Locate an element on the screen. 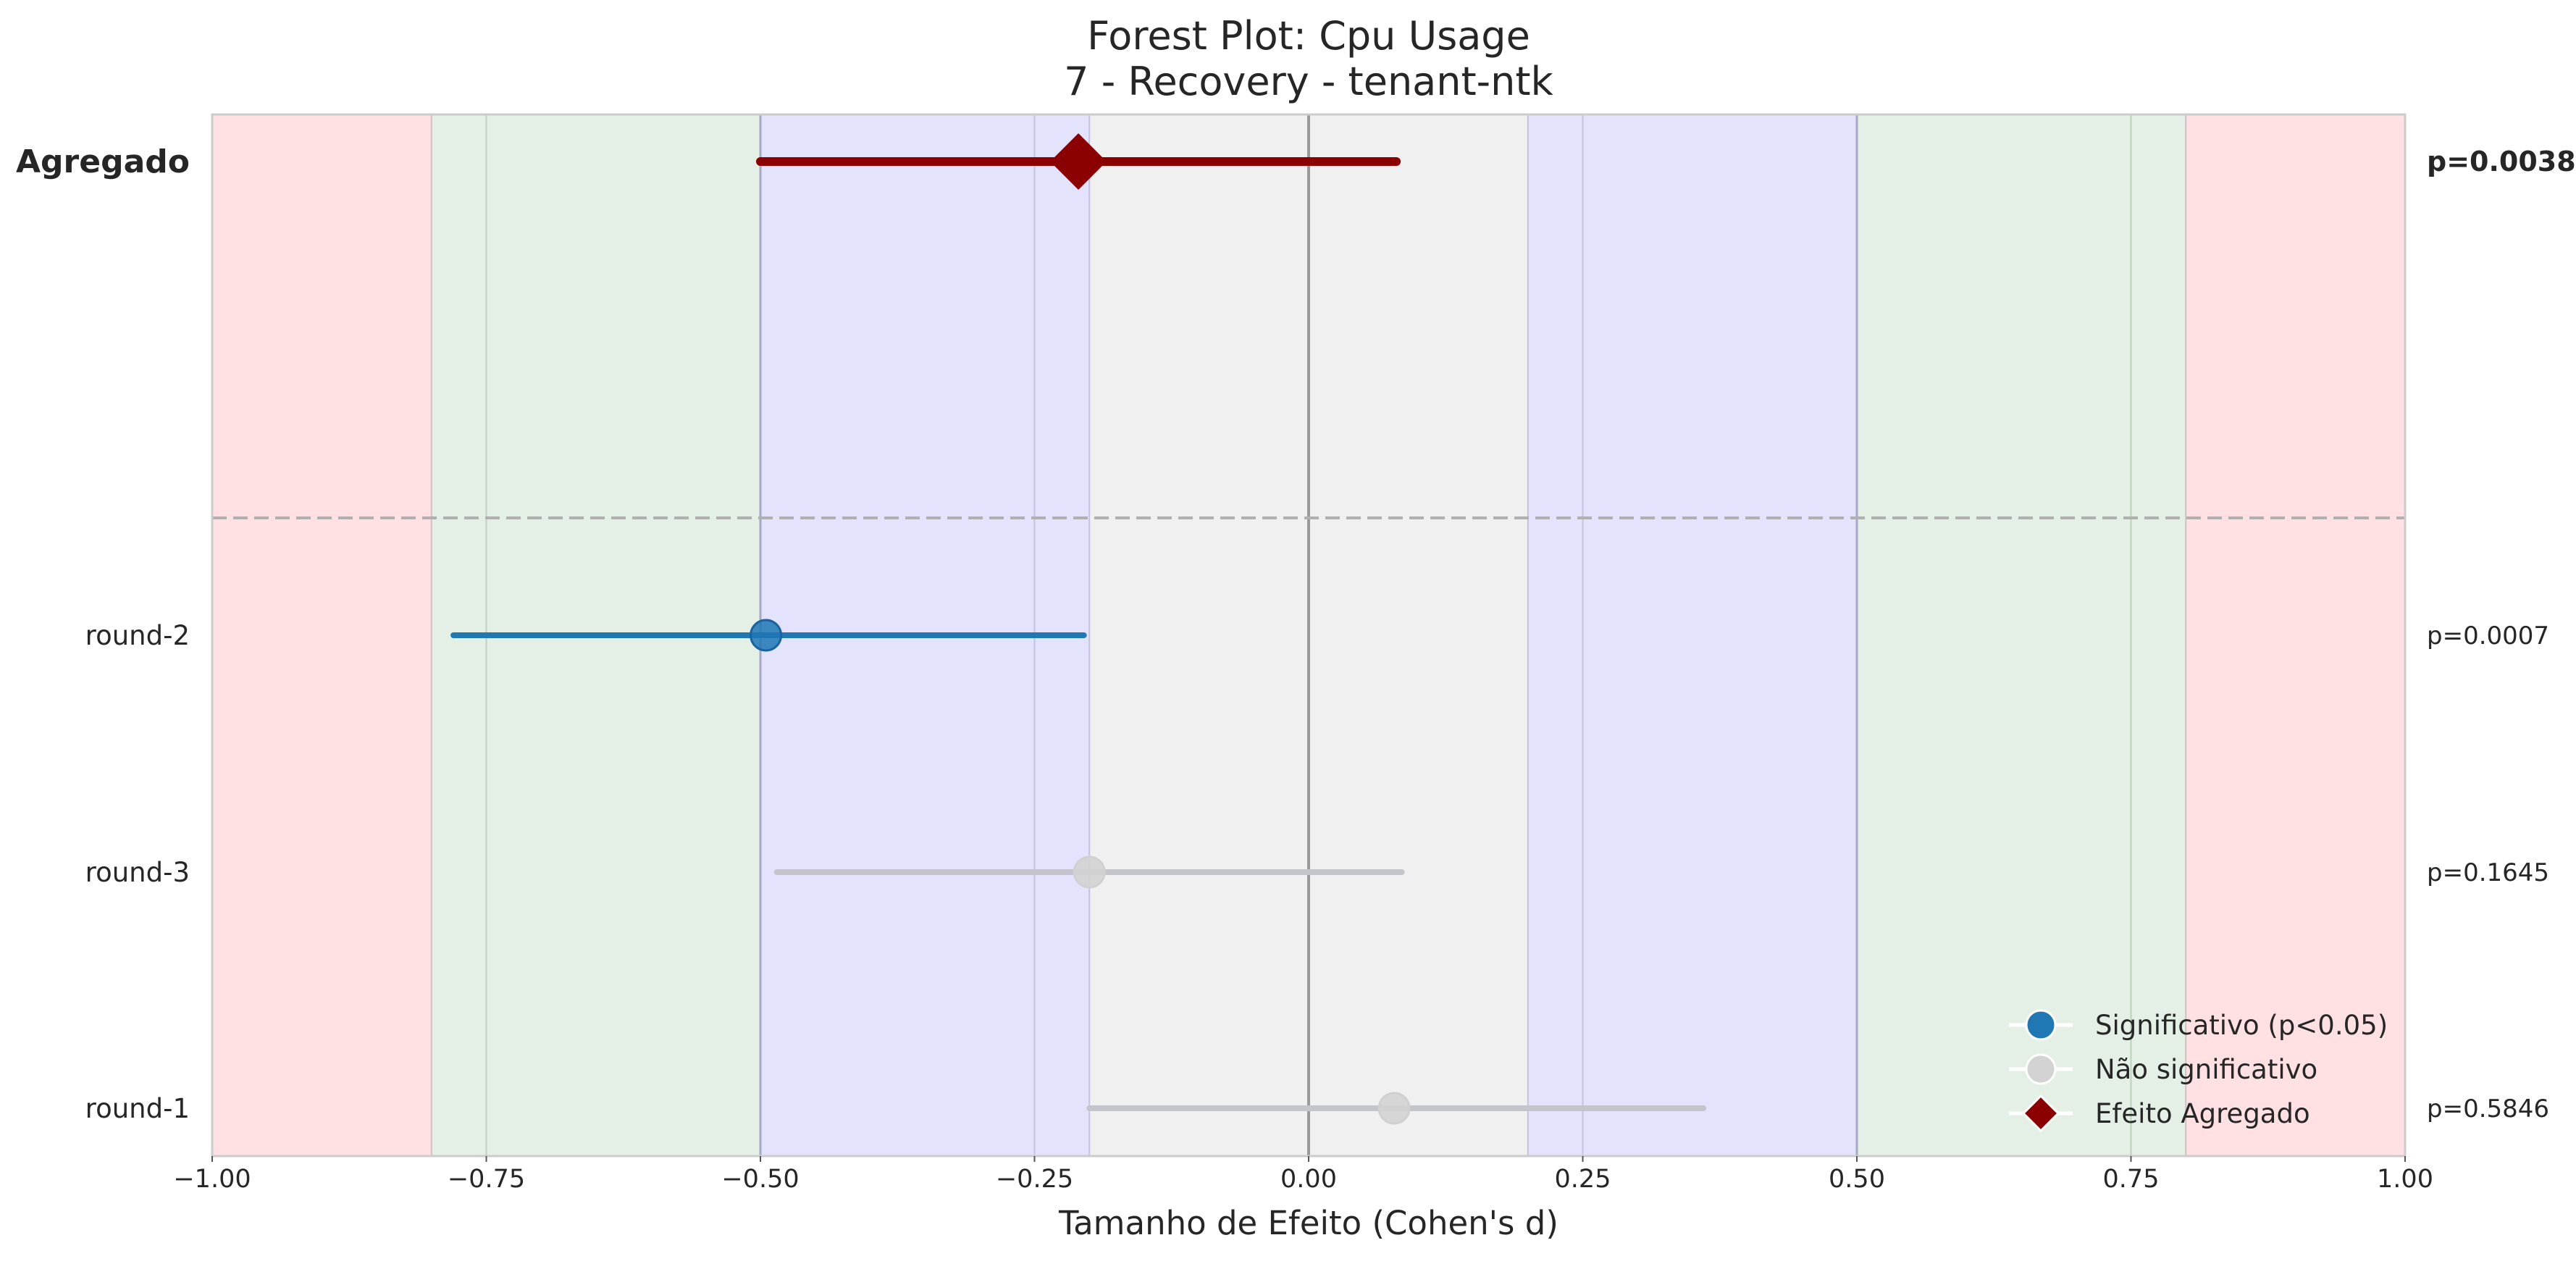 Image resolution: width=2576 pixels, height=1264 pixels. x-axis-label: Tamanho de Efeito (Cohen's d) is located at coordinates (1308, 1223).